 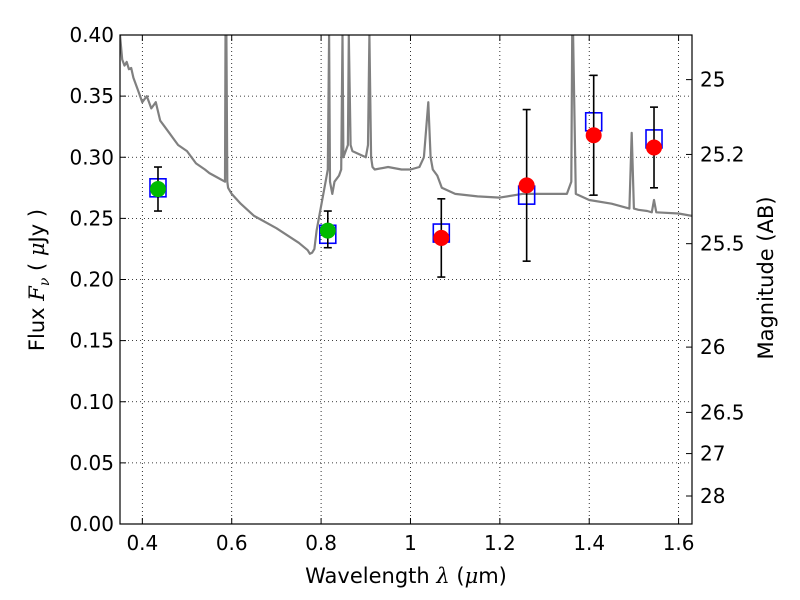 I want to click on y-tick-label: 0.40, so click(x=91, y=35).